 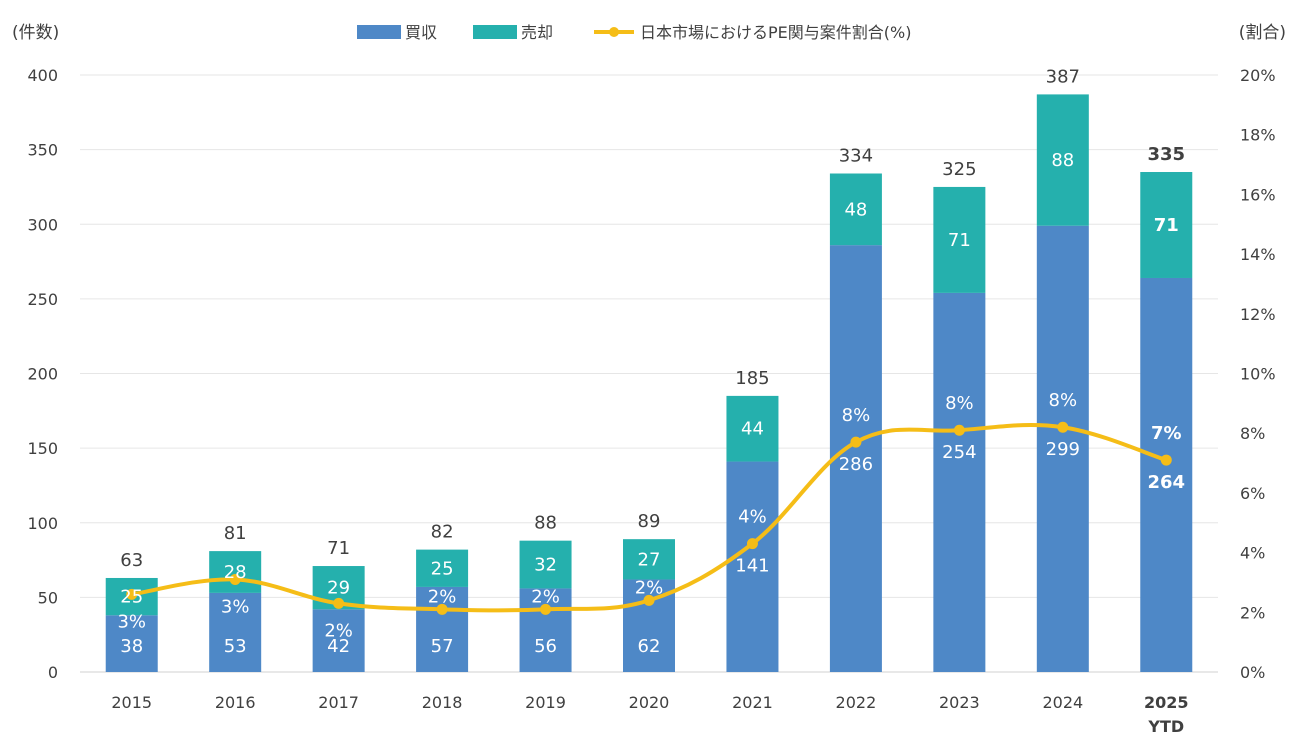 What do you see at coordinates (959, 452) in the screenshot?
I see `acquisition-value-label: 254` at bounding box center [959, 452].